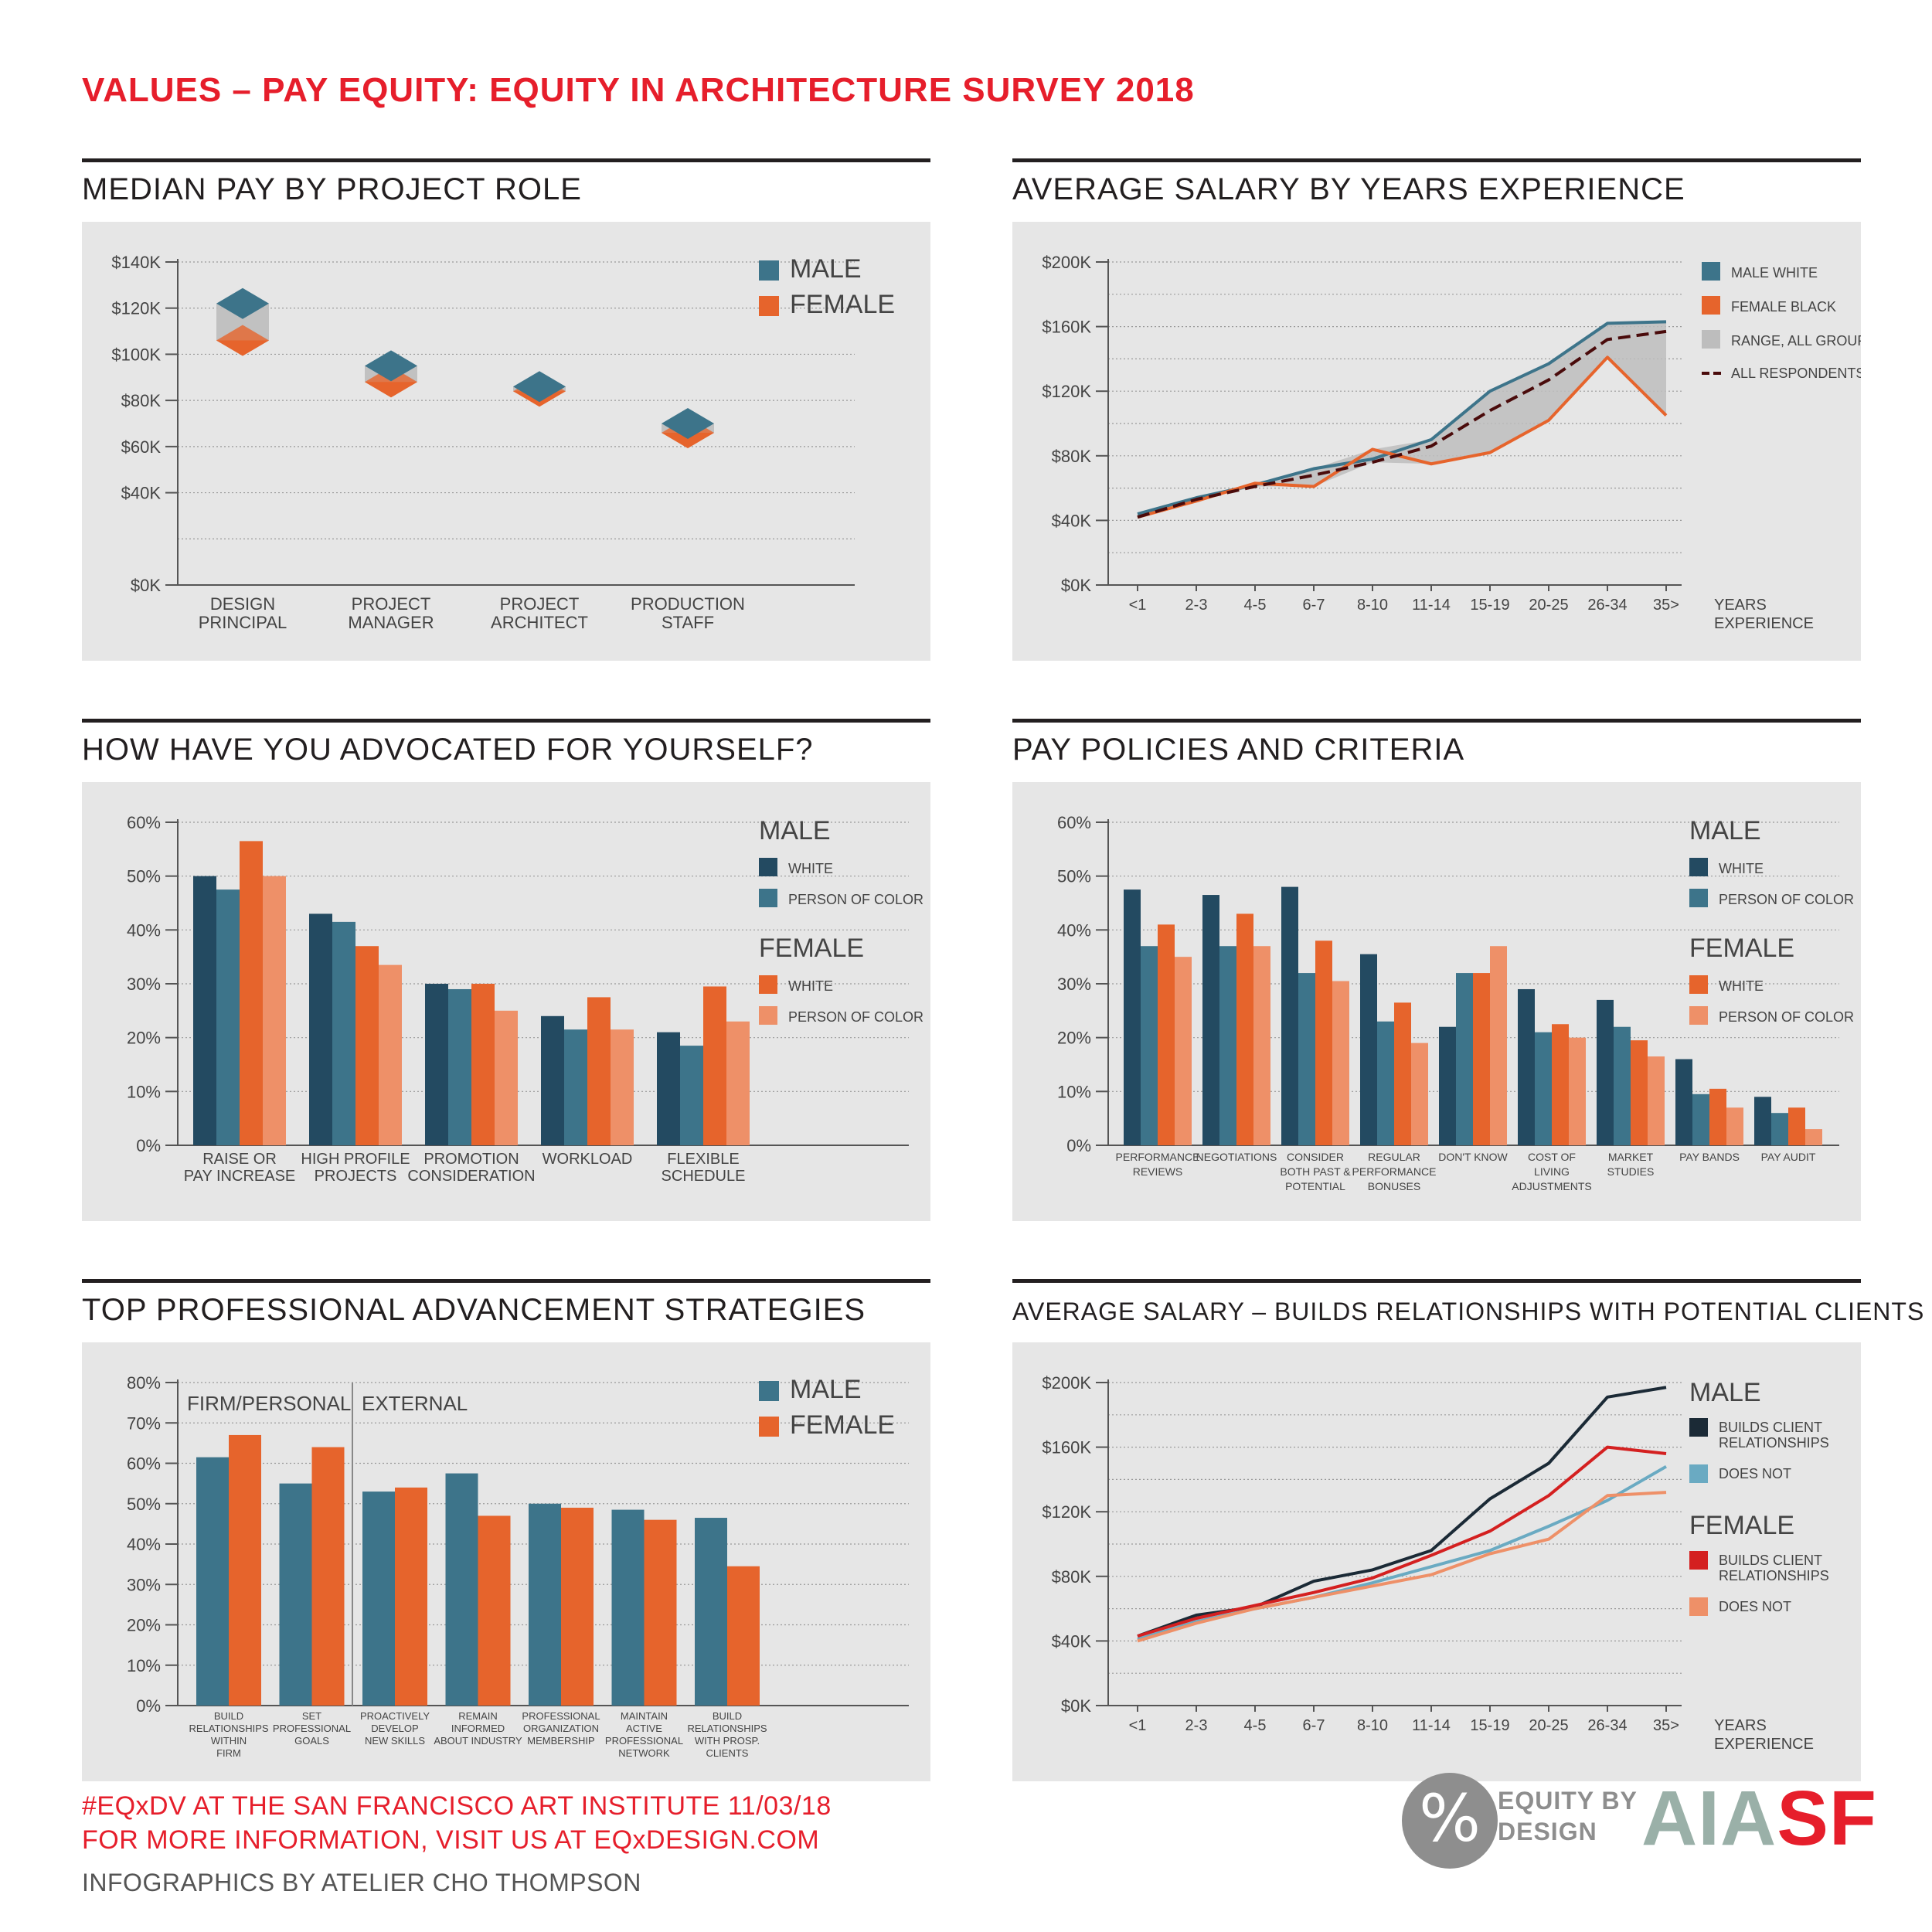 This screenshot has height=1932, width=1932. I want to click on x-tick-label: BOTH PAST &, so click(1315, 1171).